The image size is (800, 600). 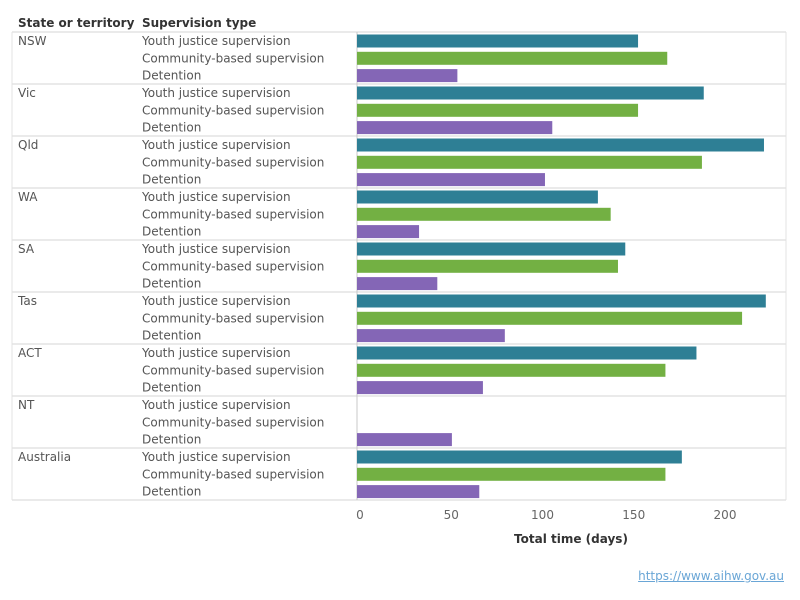 What do you see at coordinates (27, 301) in the screenshot?
I see `state-label: Tas` at bounding box center [27, 301].